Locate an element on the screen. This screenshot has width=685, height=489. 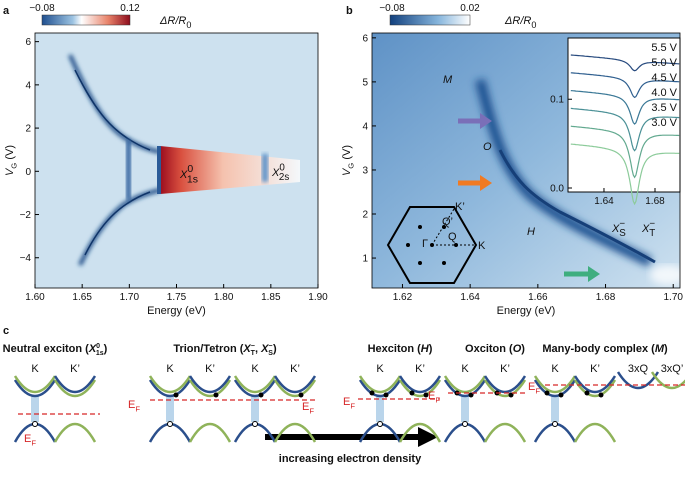
hole is located at coordinates (255, 424).